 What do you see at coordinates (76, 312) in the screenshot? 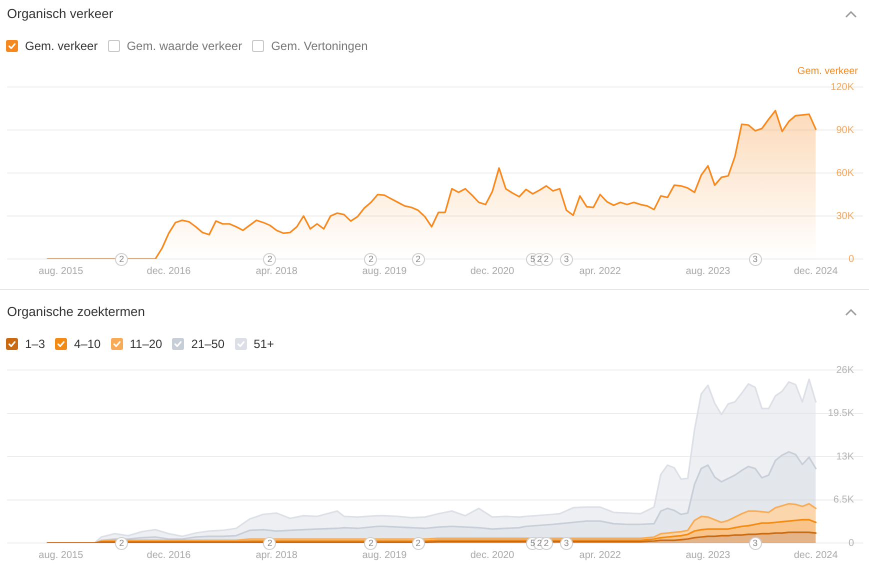
I see `chart-title: Organische zoektermen` at bounding box center [76, 312].